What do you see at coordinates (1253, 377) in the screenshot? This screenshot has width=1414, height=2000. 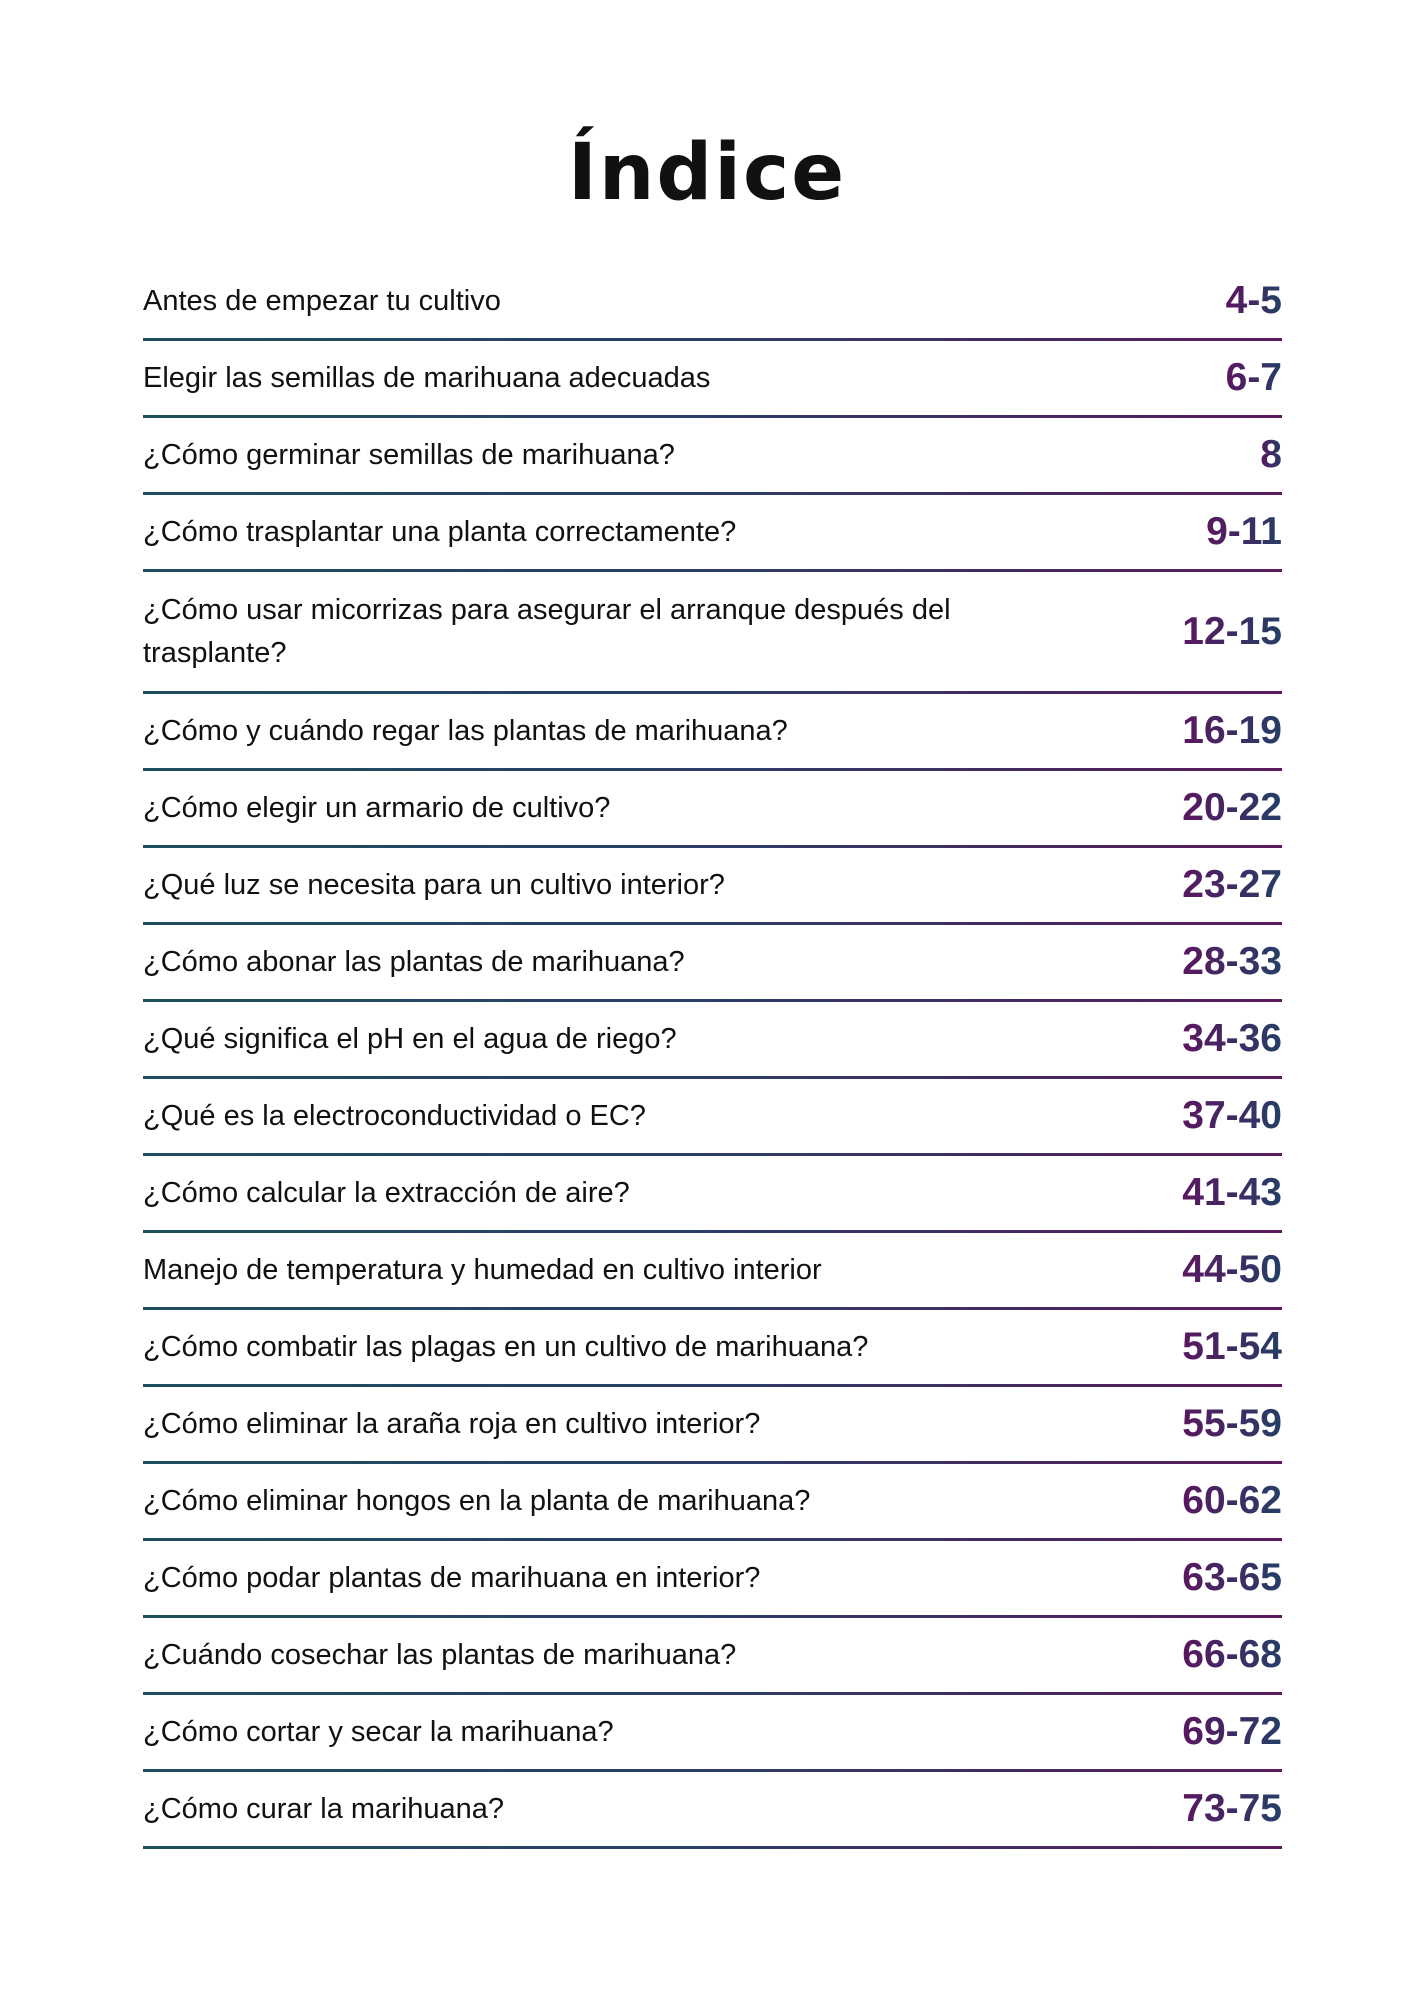 I see `toc-entry-pages: 6-7` at bounding box center [1253, 377].